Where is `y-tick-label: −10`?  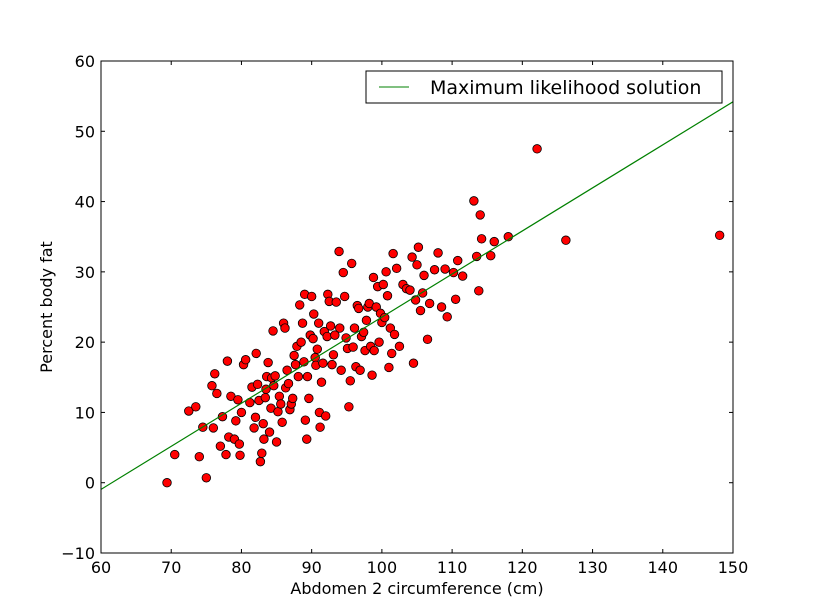 y-tick-label: −10 is located at coordinates (78, 553).